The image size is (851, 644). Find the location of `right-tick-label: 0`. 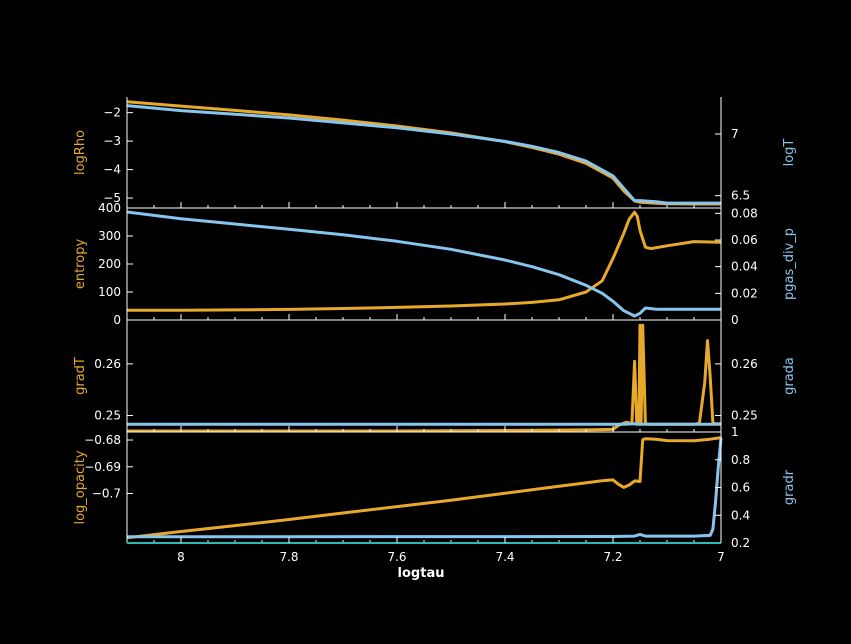

right-tick-label: 0 is located at coordinates (735, 320).